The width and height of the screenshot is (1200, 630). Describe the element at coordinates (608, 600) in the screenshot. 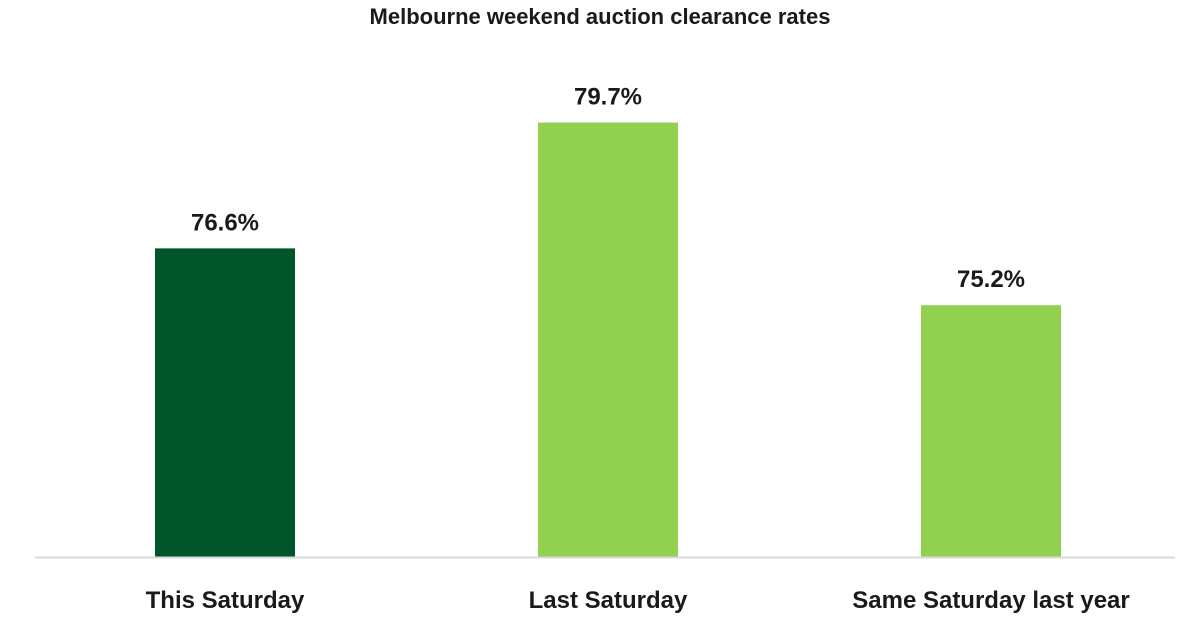

I see `category-label-2: Last Saturday` at that location.